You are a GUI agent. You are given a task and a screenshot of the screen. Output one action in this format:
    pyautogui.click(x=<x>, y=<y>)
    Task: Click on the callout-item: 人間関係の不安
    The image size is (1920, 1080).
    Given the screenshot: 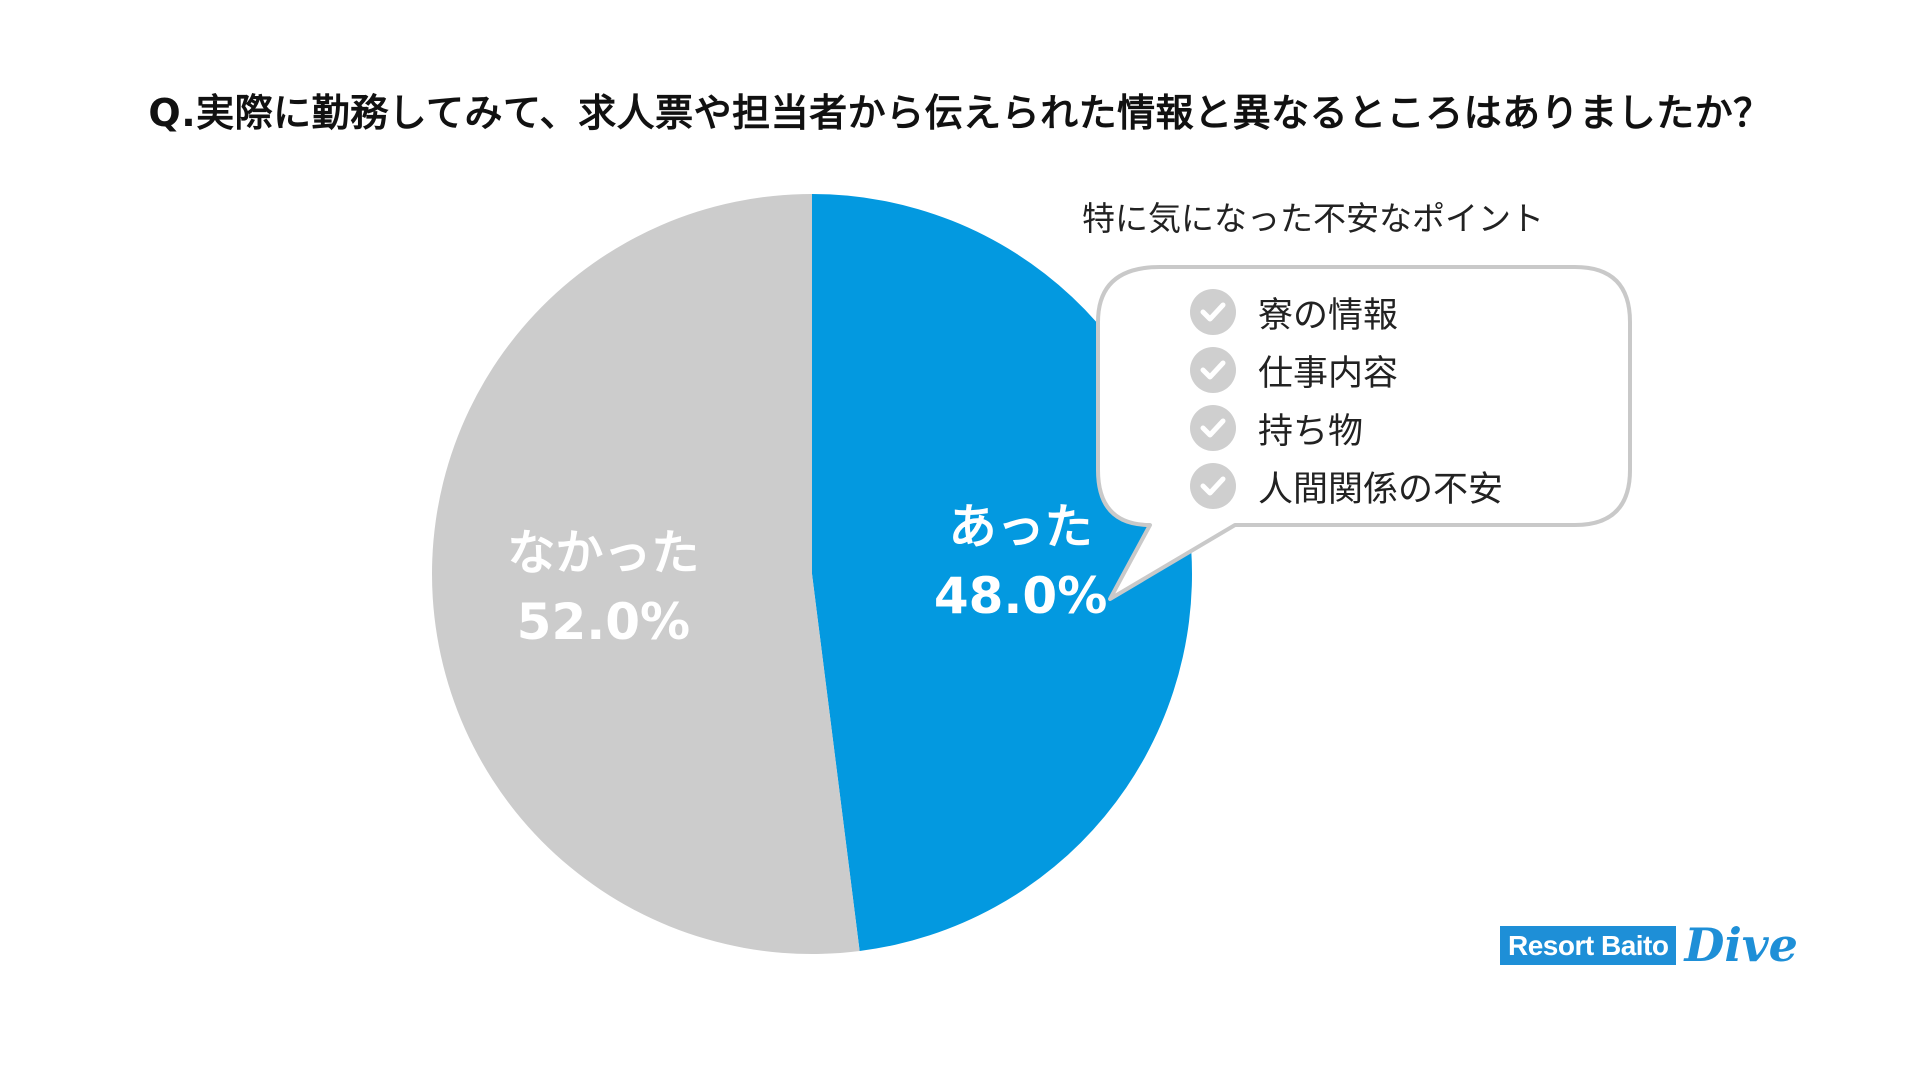 What is the action you would take?
    pyautogui.click(x=1346, y=486)
    